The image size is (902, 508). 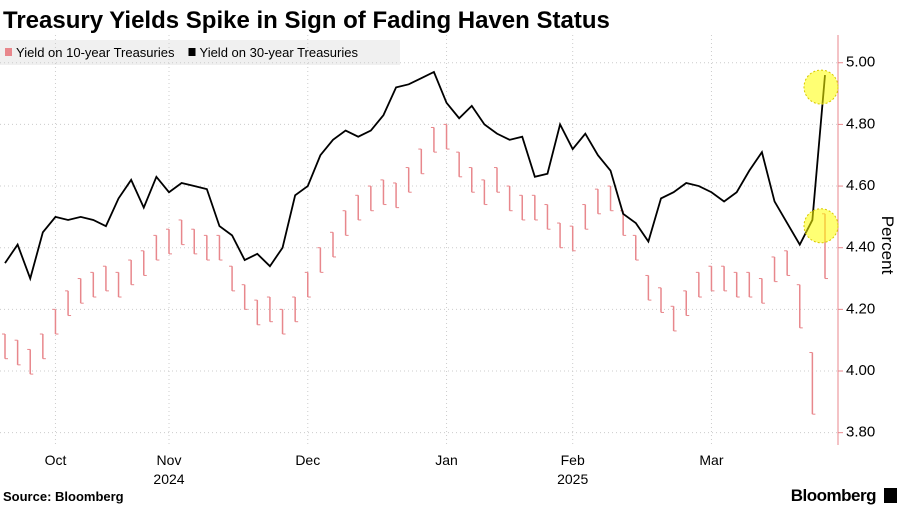 I want to click on y-tick-label: 3.80, so click(x=860, y=432).